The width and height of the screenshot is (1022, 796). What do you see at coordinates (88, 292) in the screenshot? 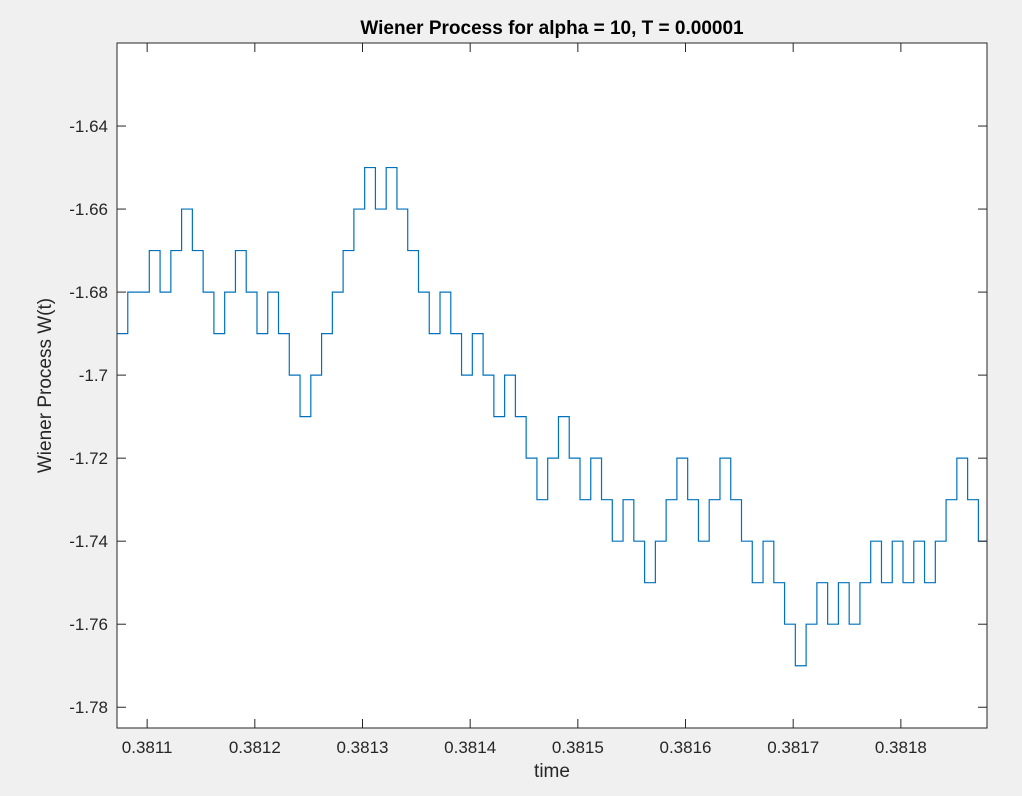
I see `y-tick-label: -1.68` at bounding box center [88, 292].